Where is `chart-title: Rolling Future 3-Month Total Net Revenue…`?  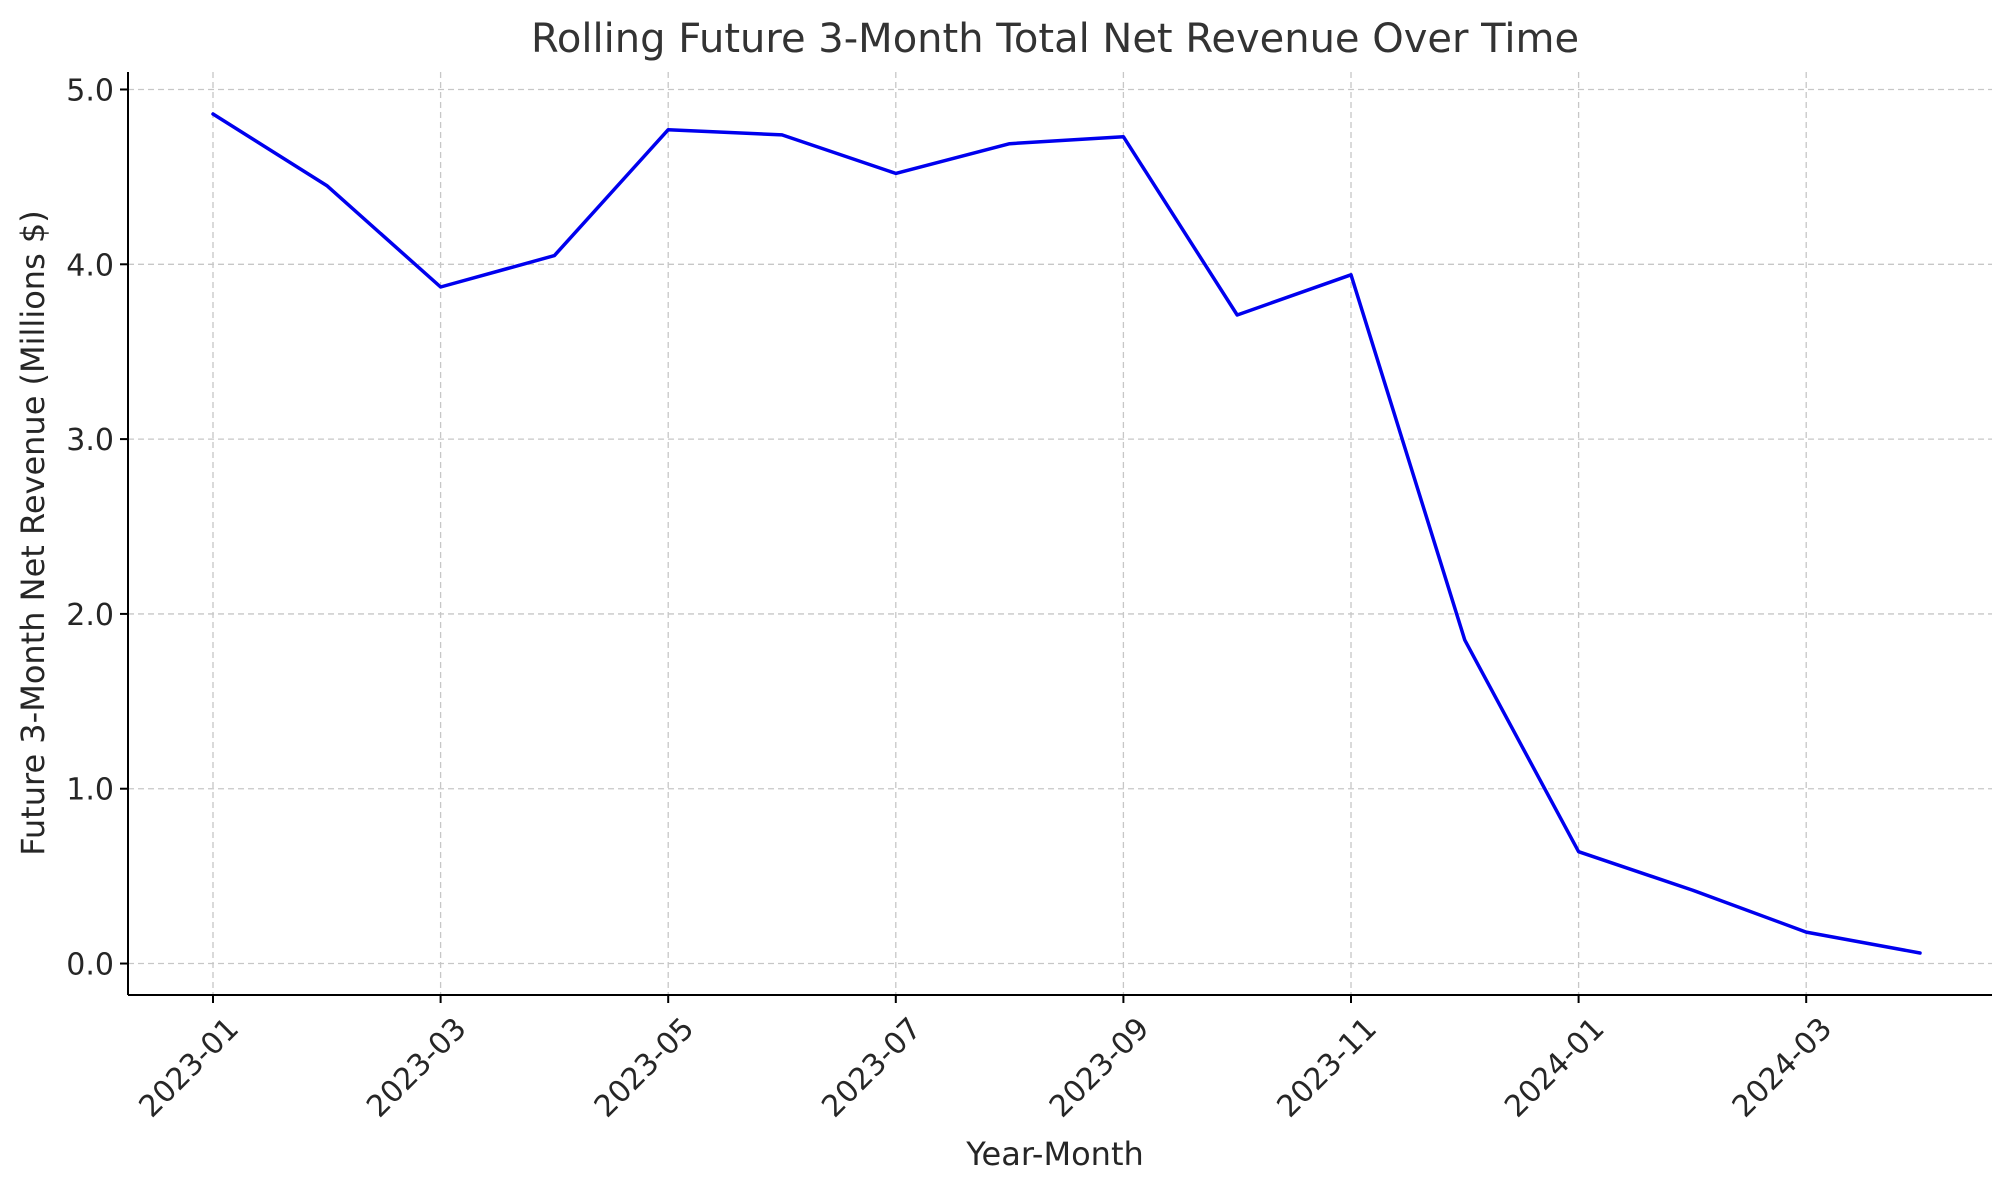 chart-title: Rolling Future 3-Month Total Net Revenue… is located at coordinates (1055, 39).